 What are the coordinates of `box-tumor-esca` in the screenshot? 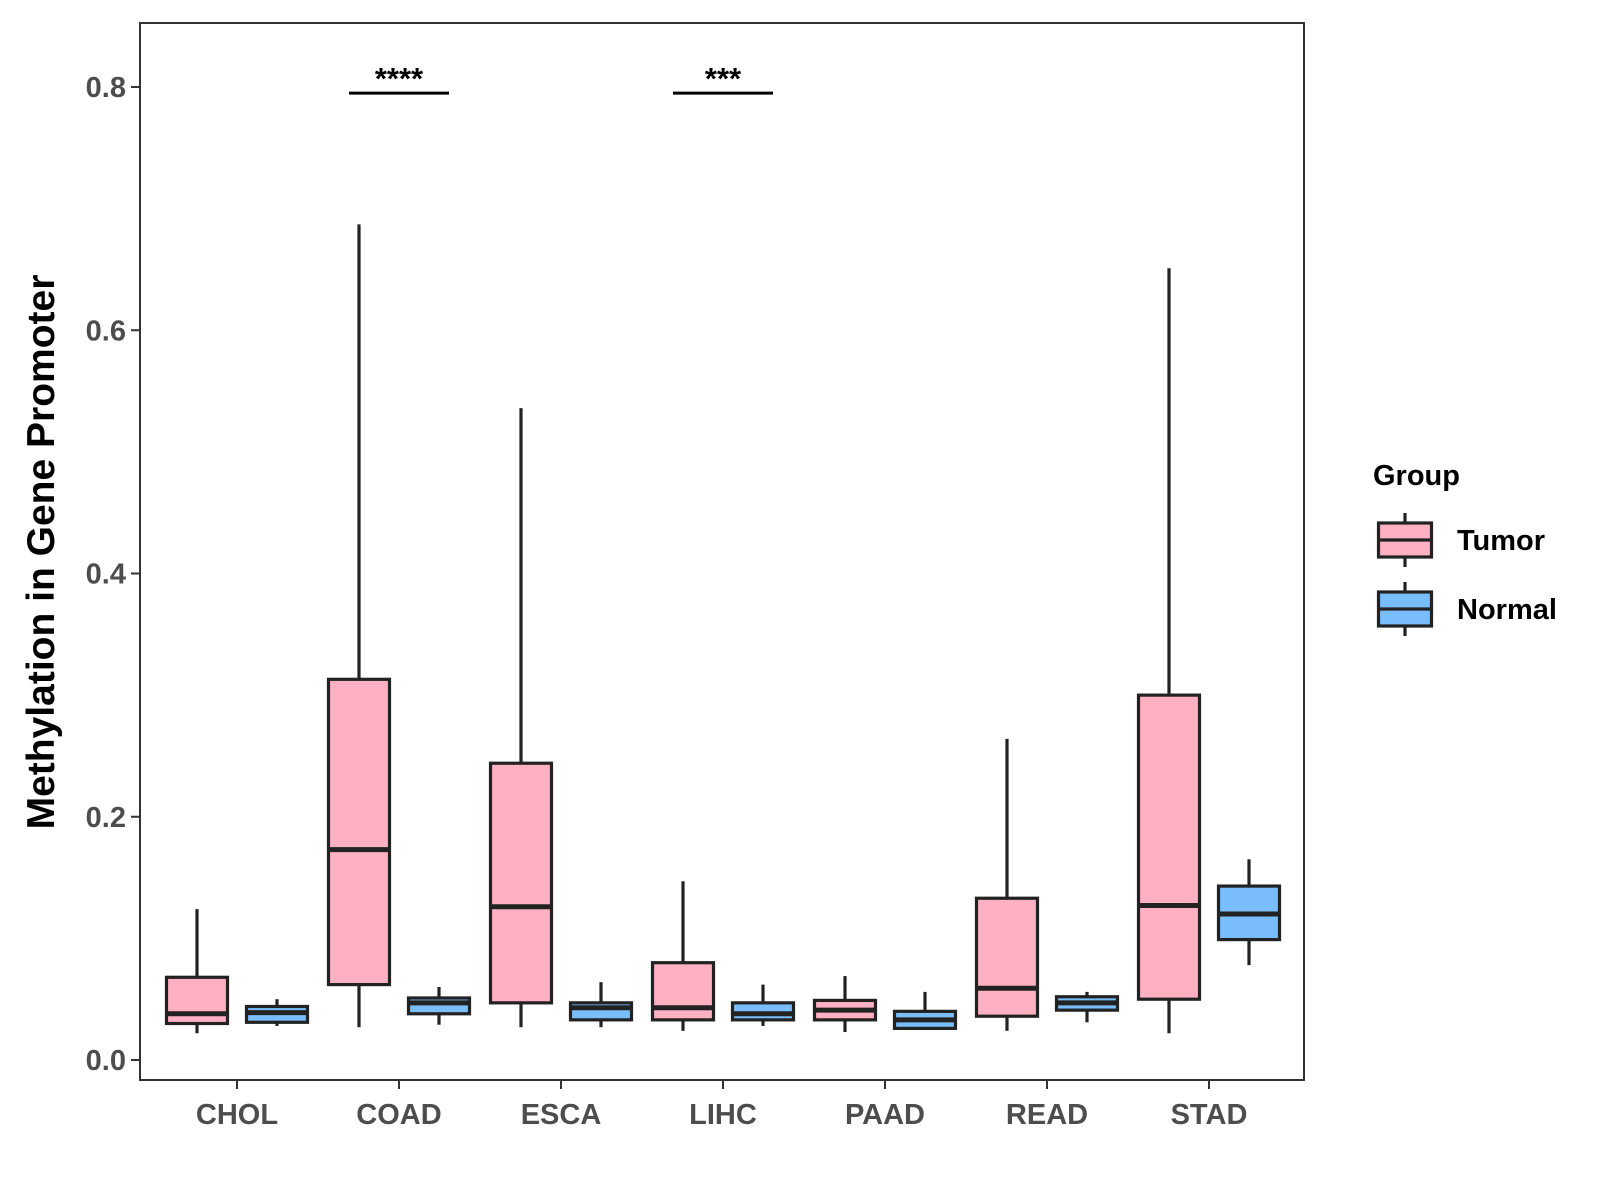 It's located at (521, 718).